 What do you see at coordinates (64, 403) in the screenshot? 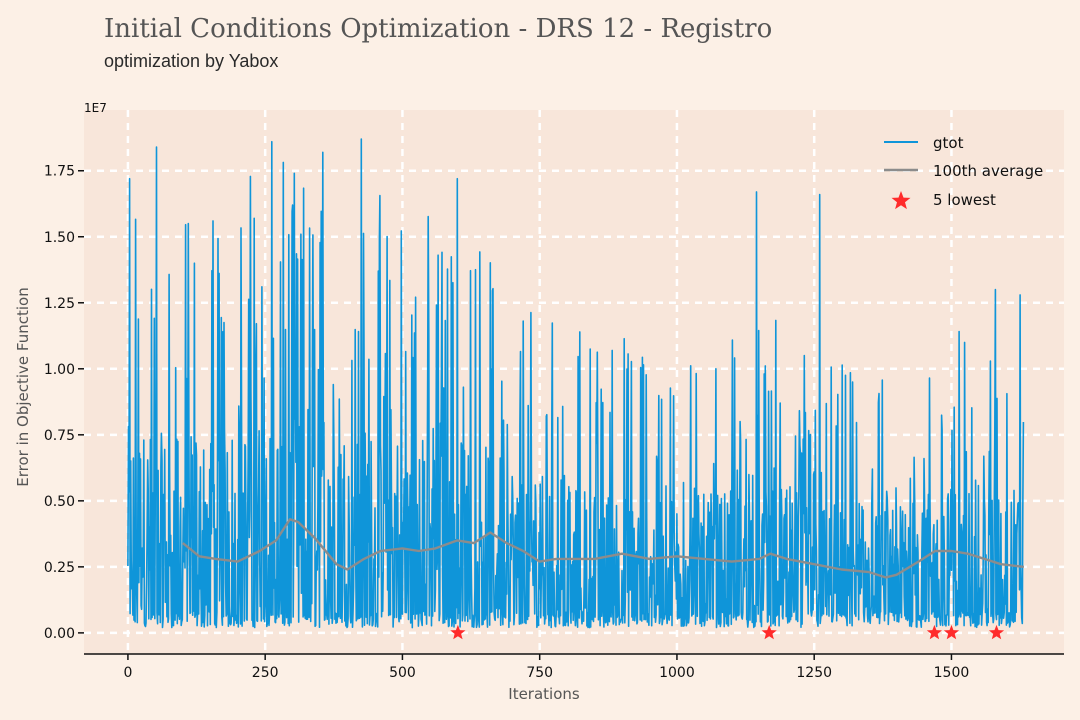
I see `y-axis-ticks: 0.00 0.25 0.50 0.75 1.00 1.25 1.50 1.75` at bounding box center [64, 403].